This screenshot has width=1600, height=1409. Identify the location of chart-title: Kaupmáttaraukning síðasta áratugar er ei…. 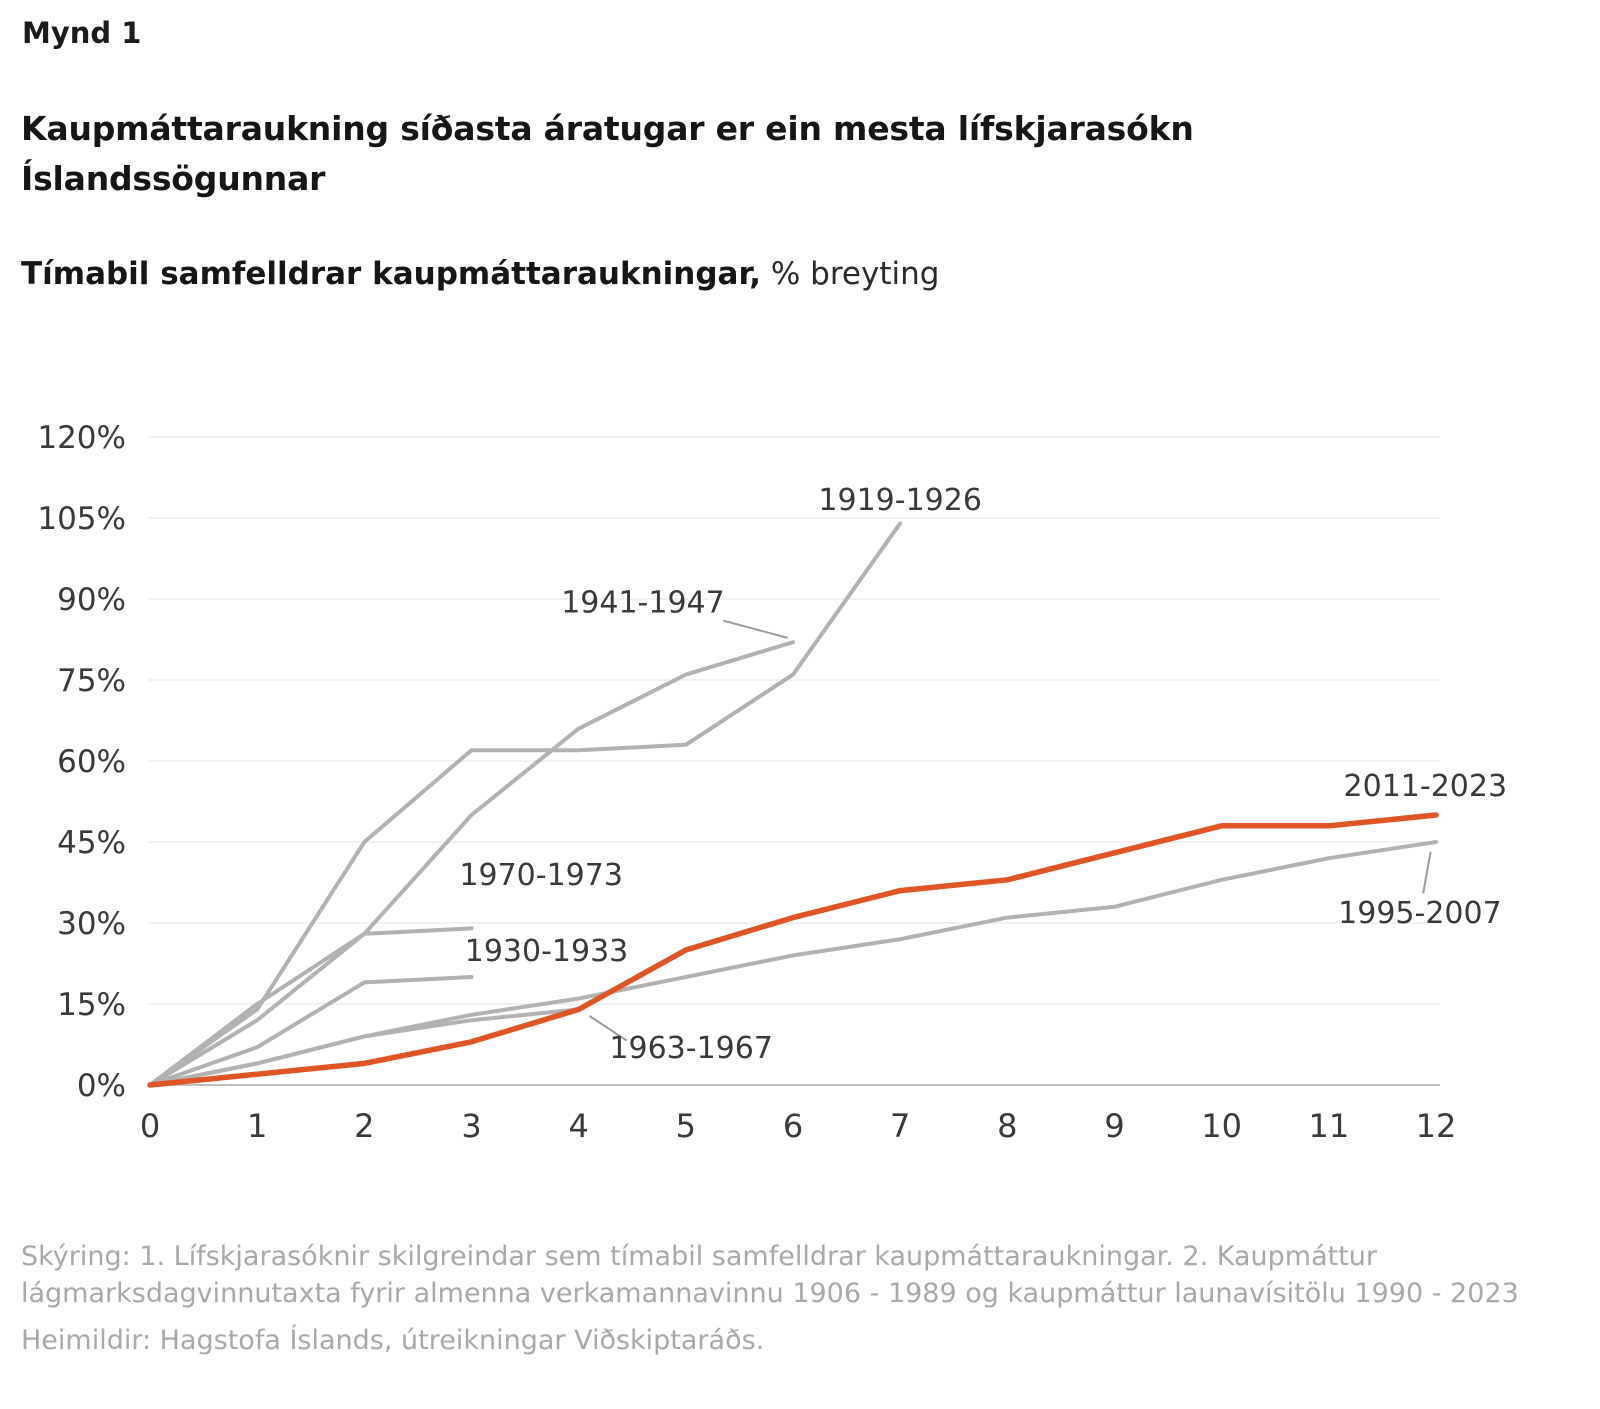
(607, 153).